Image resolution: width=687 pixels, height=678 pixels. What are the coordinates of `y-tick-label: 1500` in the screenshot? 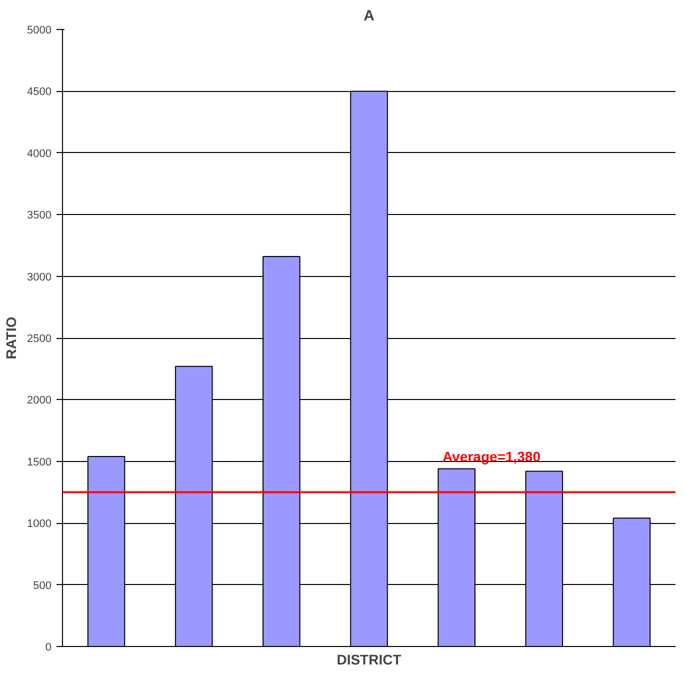 It's located at (39, 462).